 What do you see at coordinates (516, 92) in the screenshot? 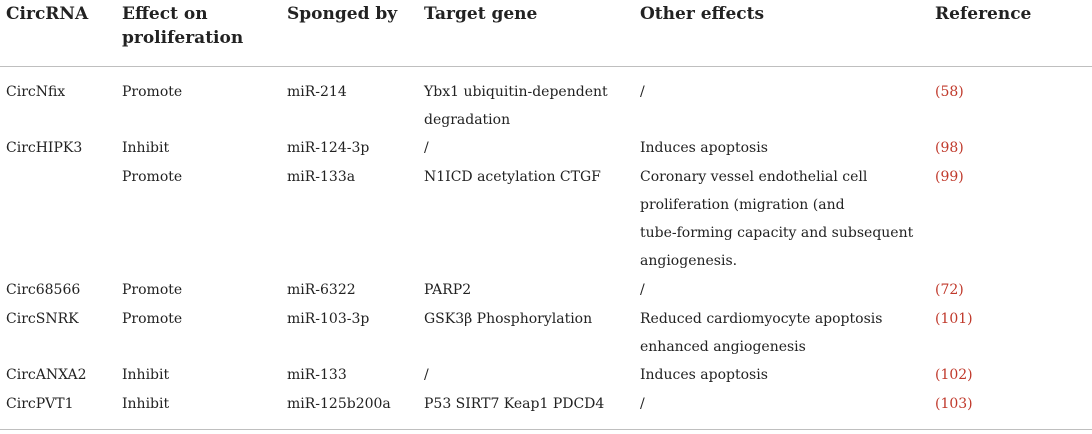
I see `cell-target-gene-line: Ybx1 ubiquitin-dependent` at bounding box center [516, 92].